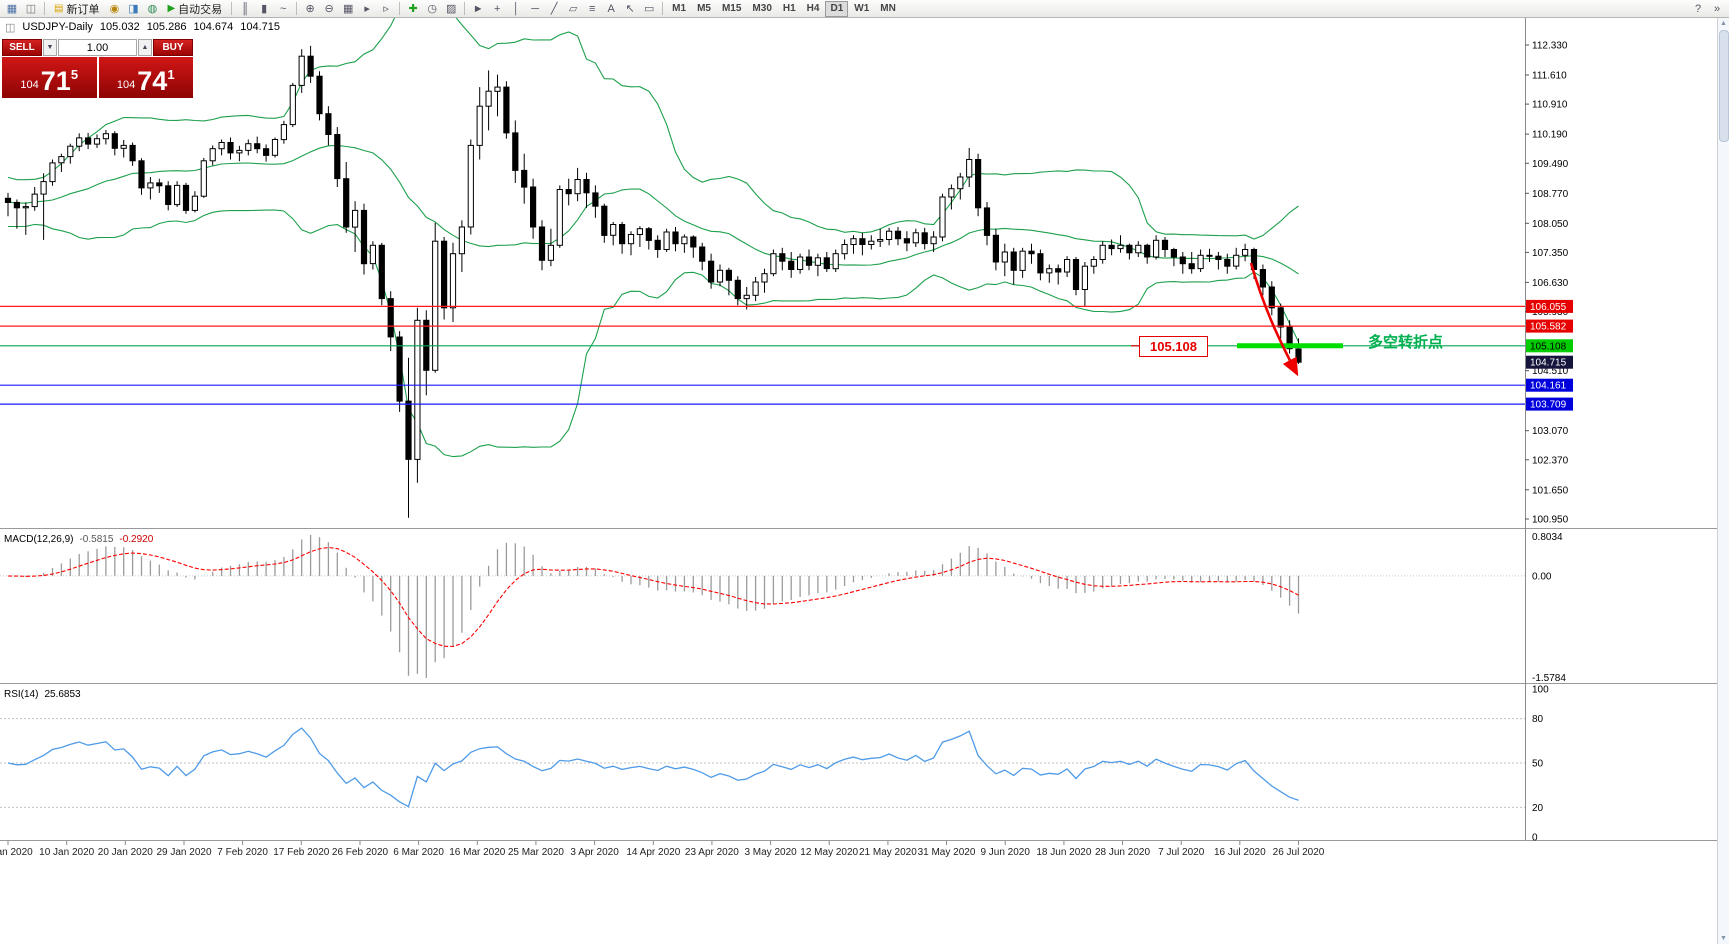  I want to click on auto-trading-button: ▶ 自动交易, so click(194, 8).